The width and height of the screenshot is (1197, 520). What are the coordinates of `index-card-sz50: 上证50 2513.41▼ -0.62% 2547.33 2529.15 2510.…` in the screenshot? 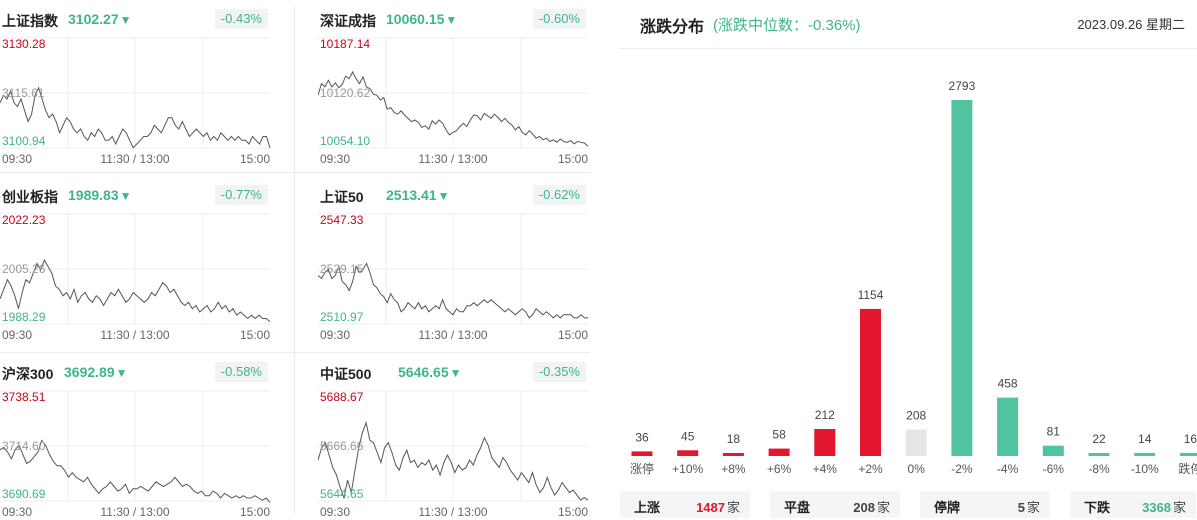 It's located at (453, 265).